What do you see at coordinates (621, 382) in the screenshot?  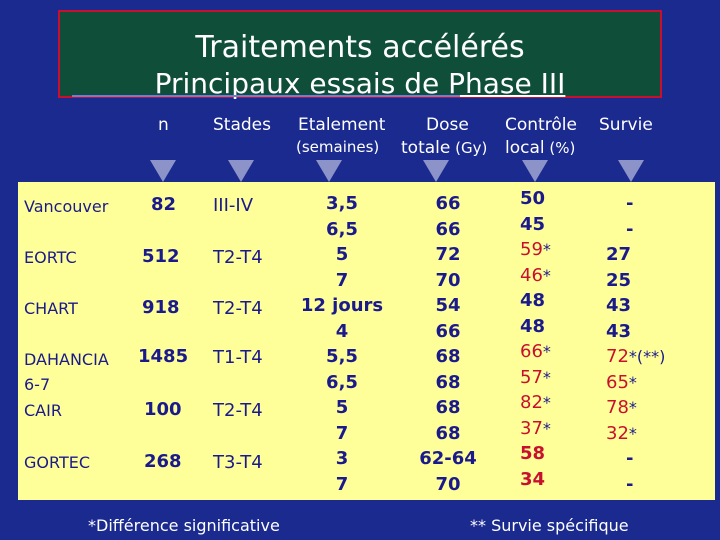 I see `survie-value: 65*` at bounding box center [621, 382].